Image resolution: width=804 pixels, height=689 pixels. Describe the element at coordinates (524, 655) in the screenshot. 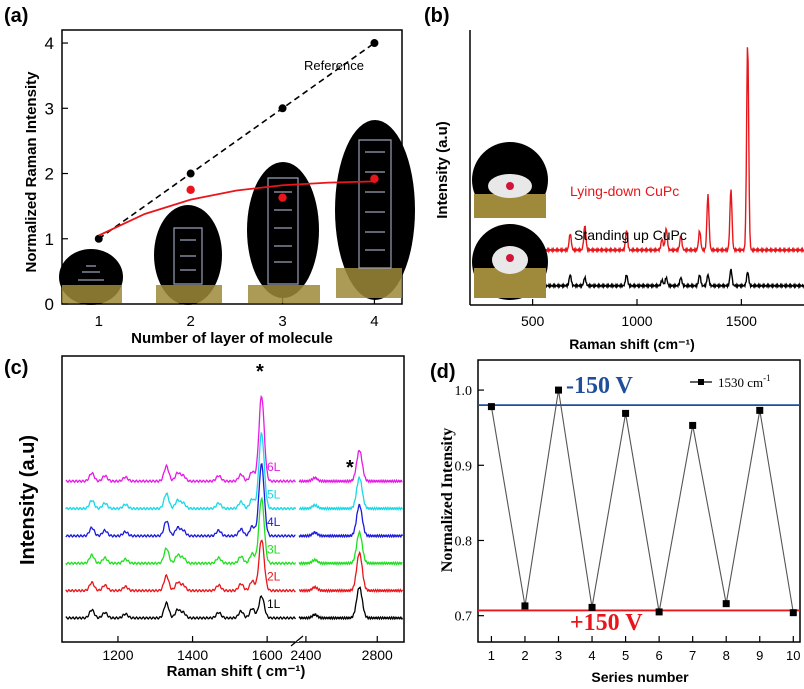

I see `d-xtick-label: 2` at that location.